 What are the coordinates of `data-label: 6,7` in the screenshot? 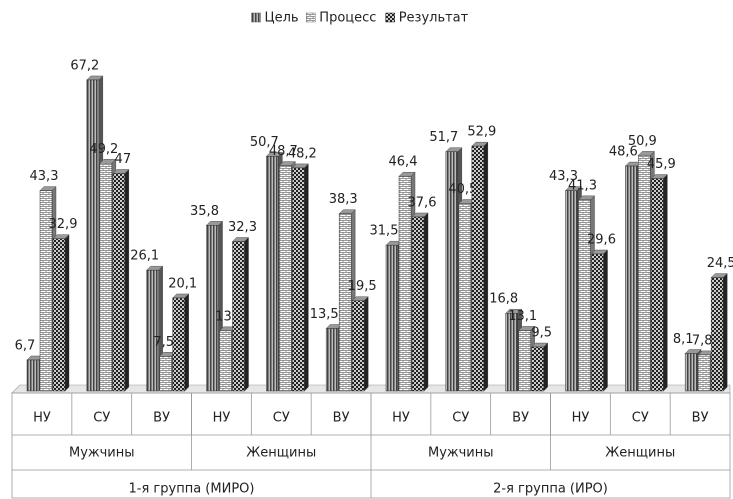 It's located at (25, 345).